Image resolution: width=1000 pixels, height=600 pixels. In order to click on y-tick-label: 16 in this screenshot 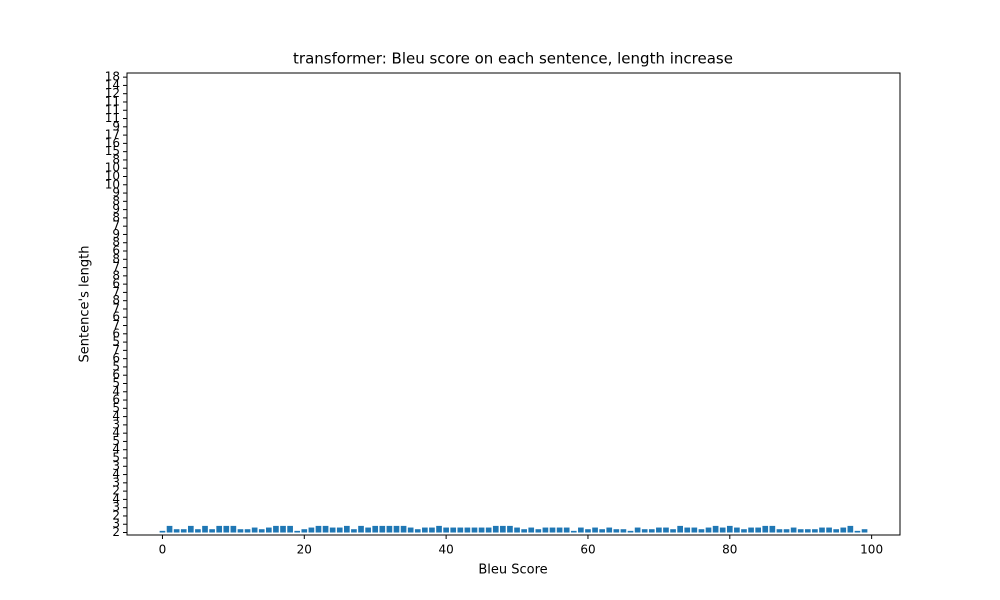, I will do `click(112, 143)`.